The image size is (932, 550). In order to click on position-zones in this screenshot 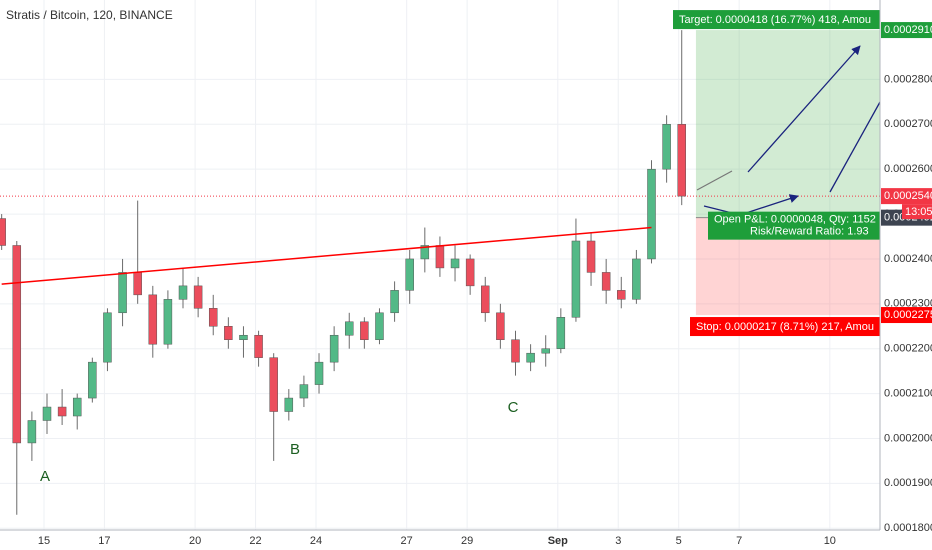, I will do `click(787, 173)`.